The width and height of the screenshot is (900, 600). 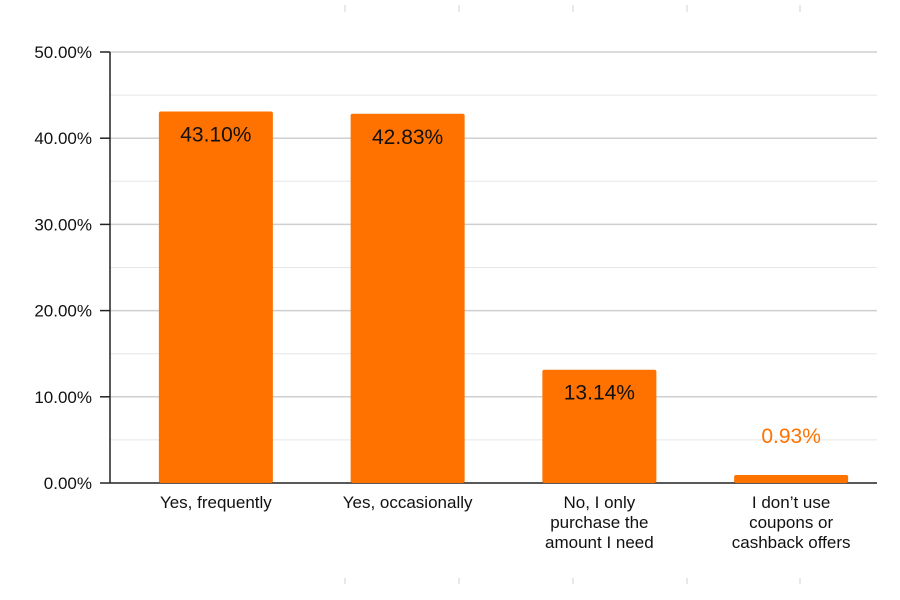 What do you see at coordinates (216, 502) in the screenshot?
I see `category-label-0: Yes, frequently` at bounding box center [216, 502].